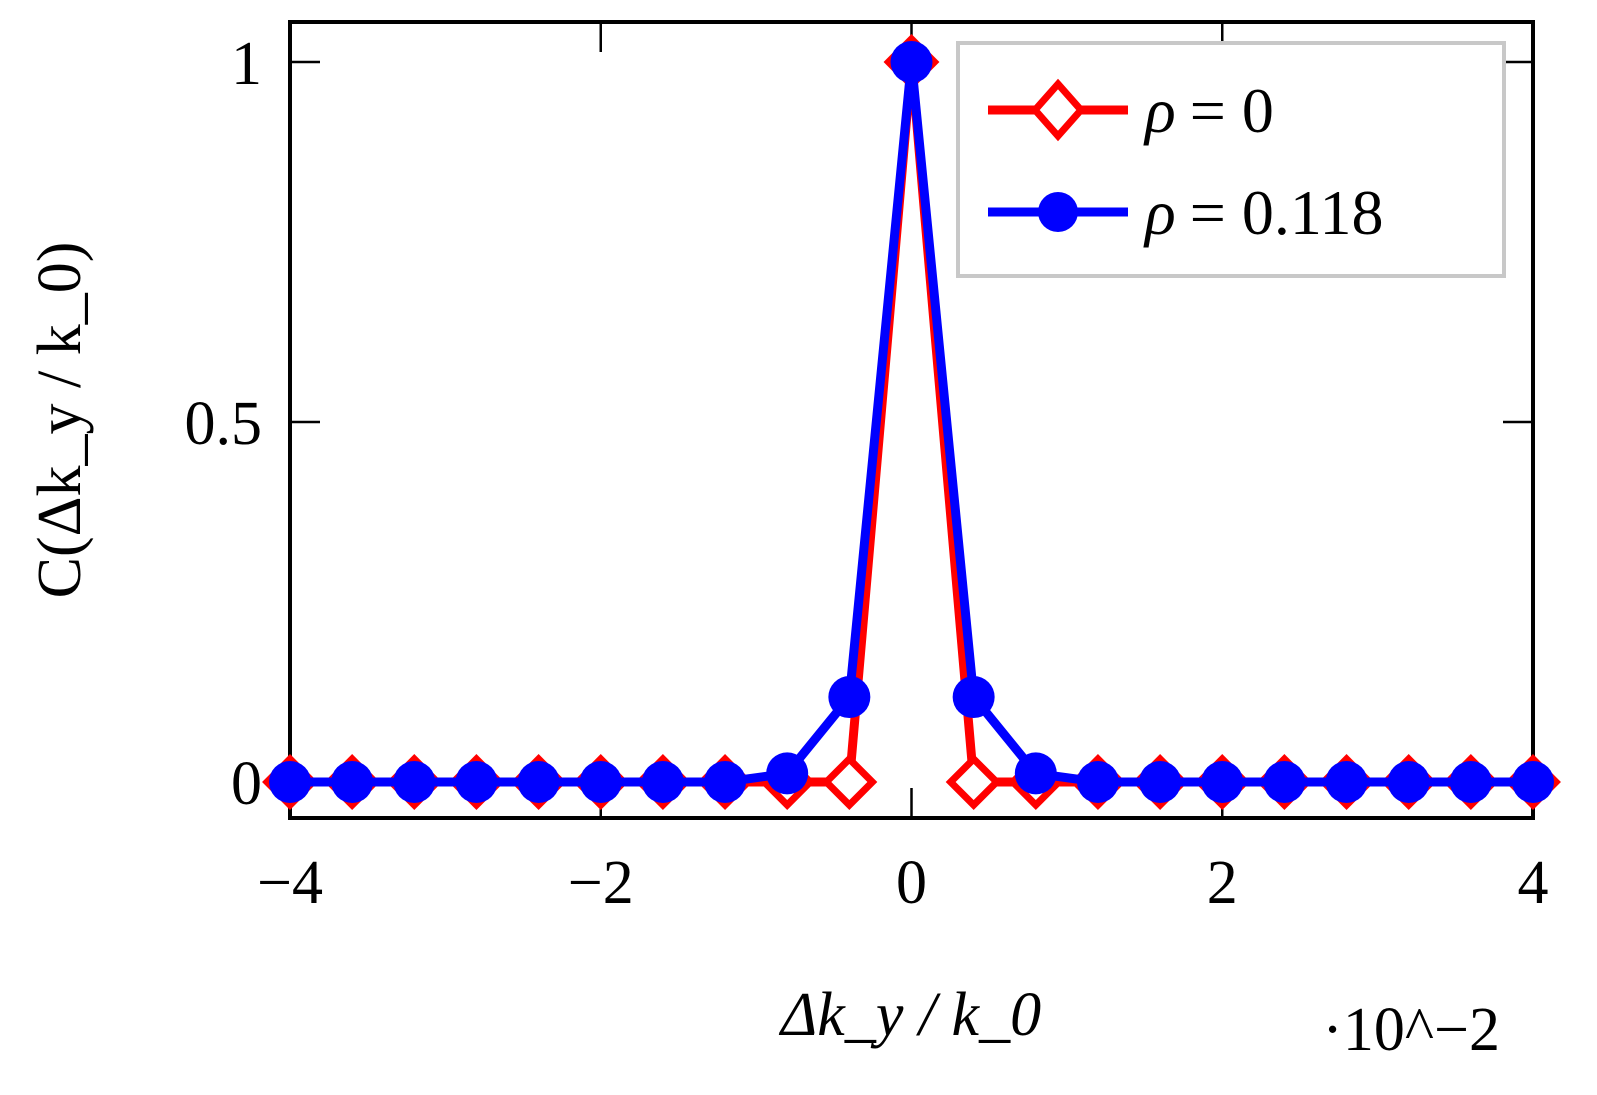 Image resolution: width=1597 pixels, height=1095 pixels. I want to click on legend-marker-circle-icon, so click(1058, 212).